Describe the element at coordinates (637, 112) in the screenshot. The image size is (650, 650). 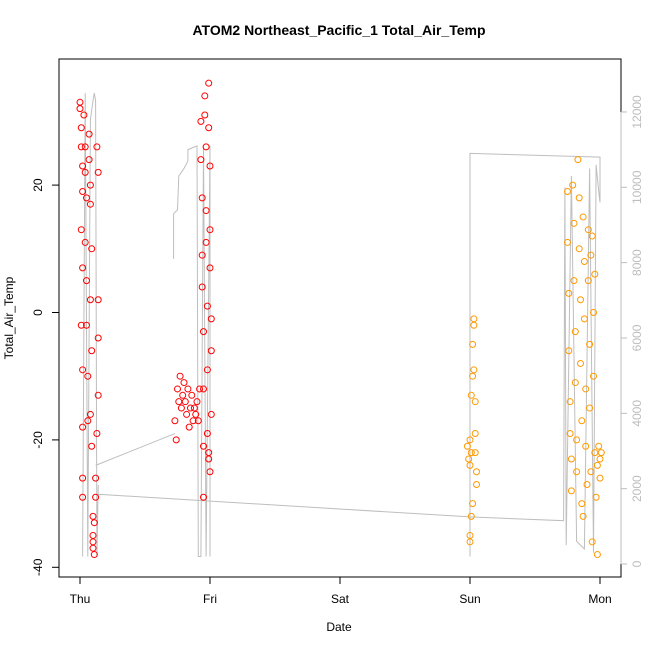
I see `right-y-tick-label: 12000` at that location.